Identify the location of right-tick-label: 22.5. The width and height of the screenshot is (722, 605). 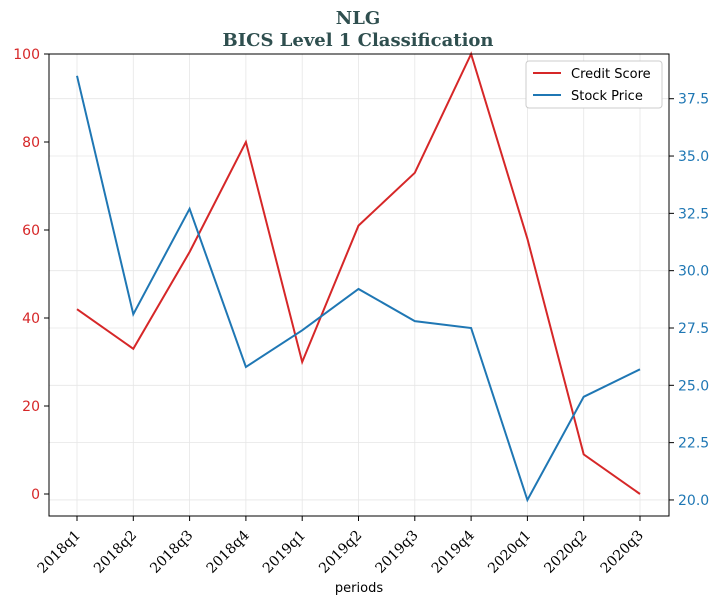
(693, 444).